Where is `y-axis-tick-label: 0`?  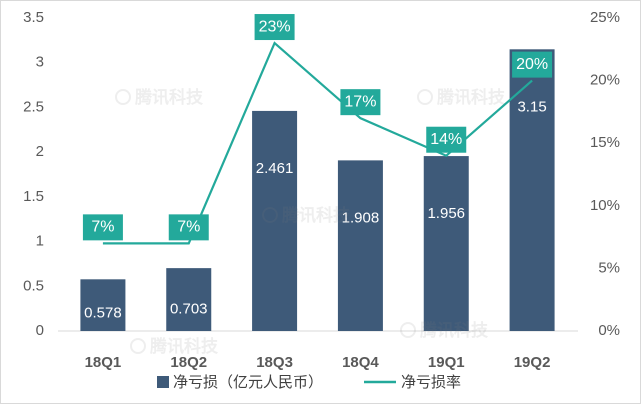 y-axis-tick-label: 0 is located at coordinates (40, 330).